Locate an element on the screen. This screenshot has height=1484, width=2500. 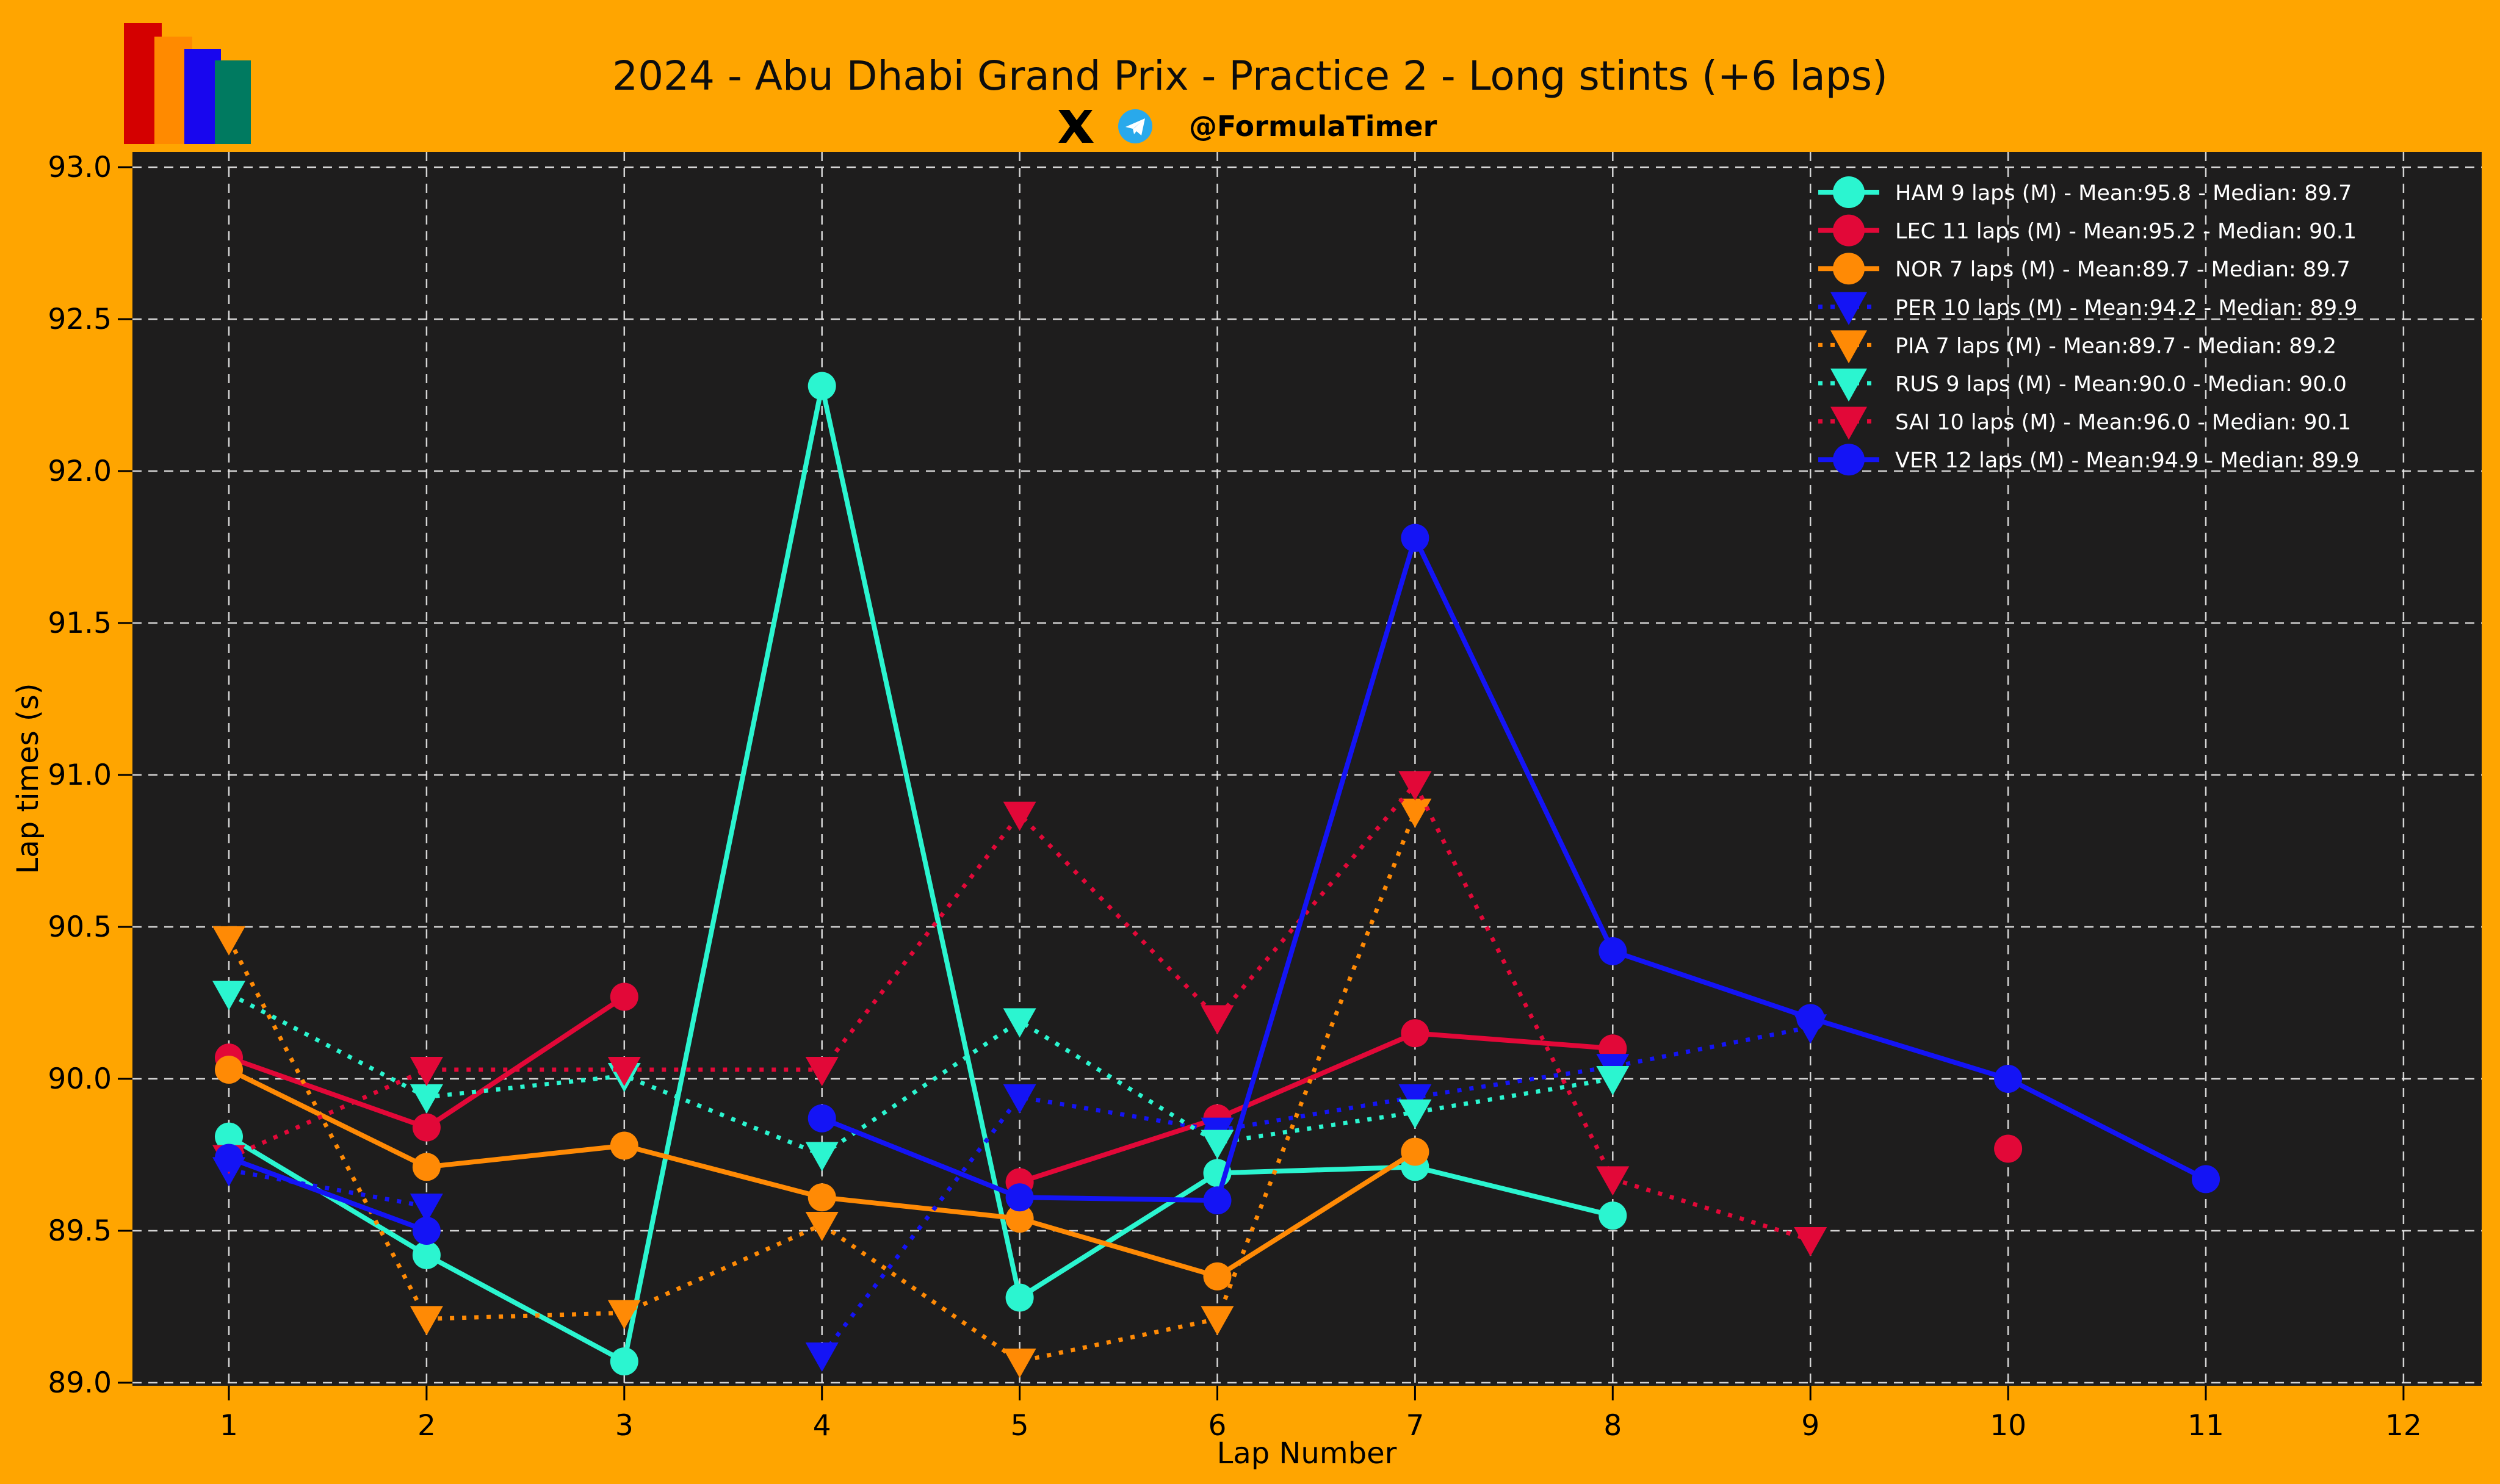
y-tick-label-91.5: 91.5 is located at coordinates (80, 623).